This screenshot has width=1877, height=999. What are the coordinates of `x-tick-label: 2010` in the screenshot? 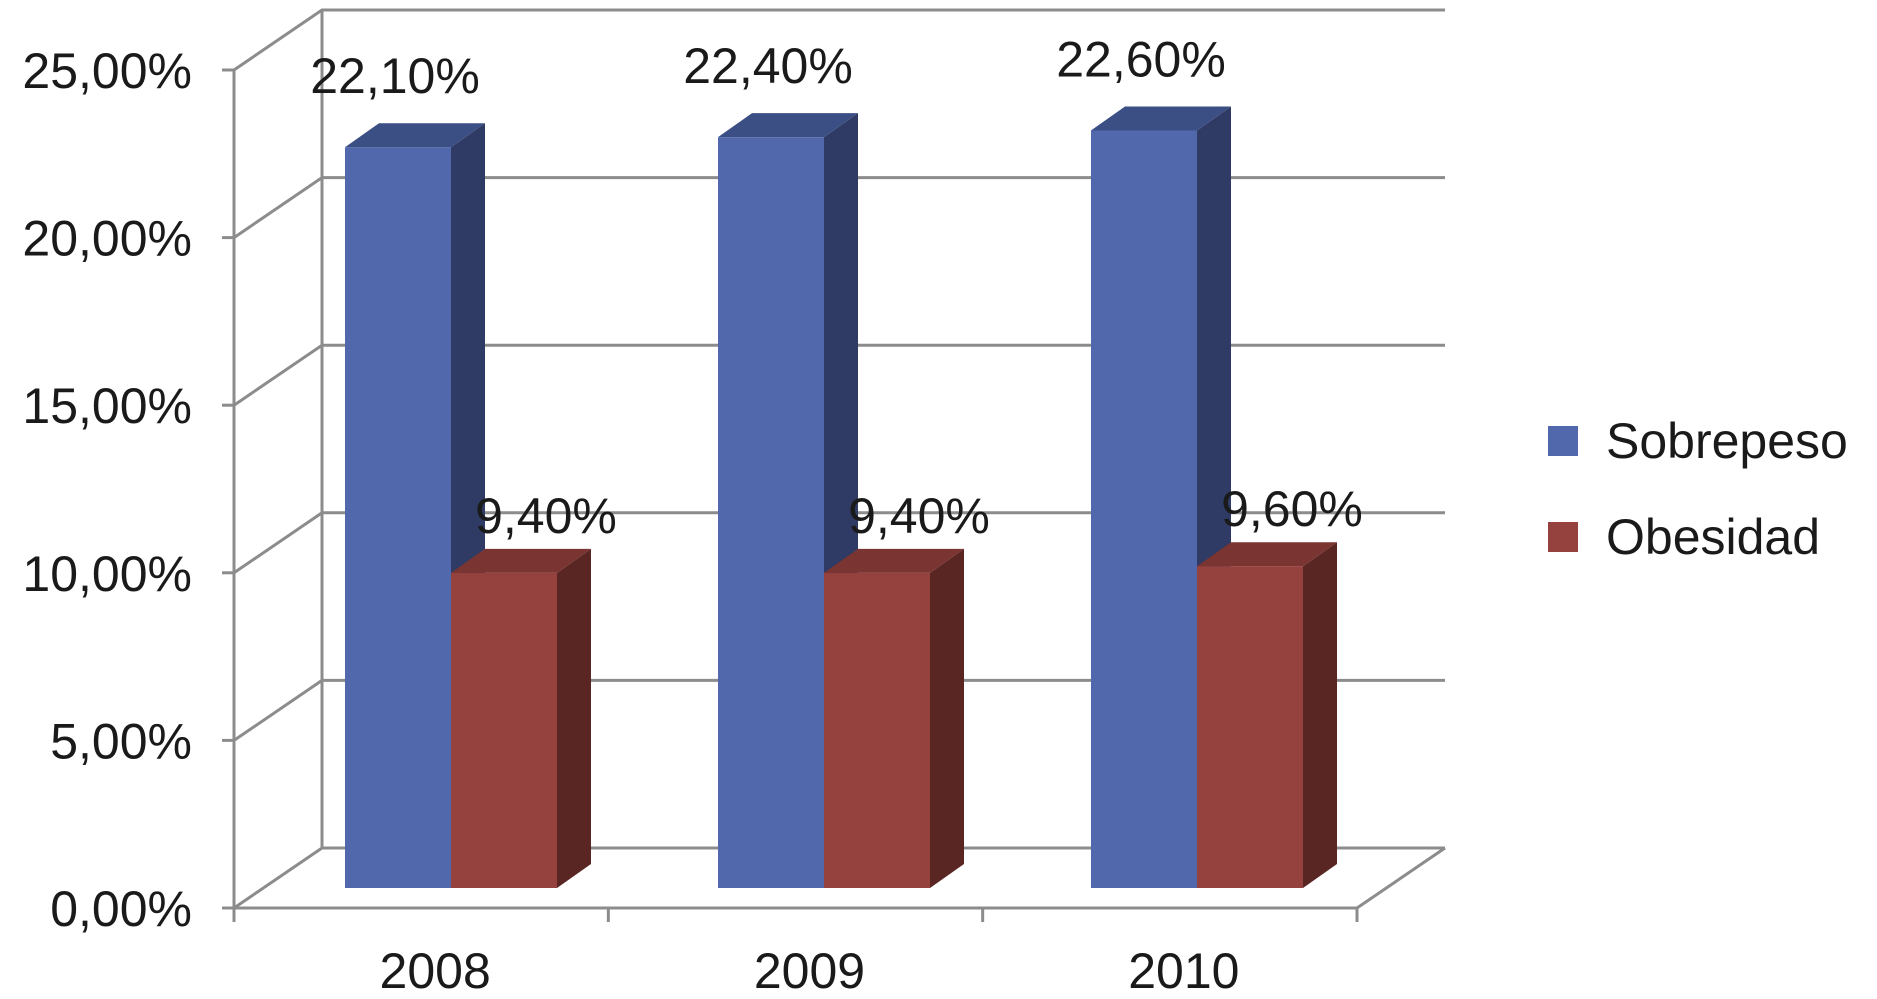 It's located at (1183, 971).